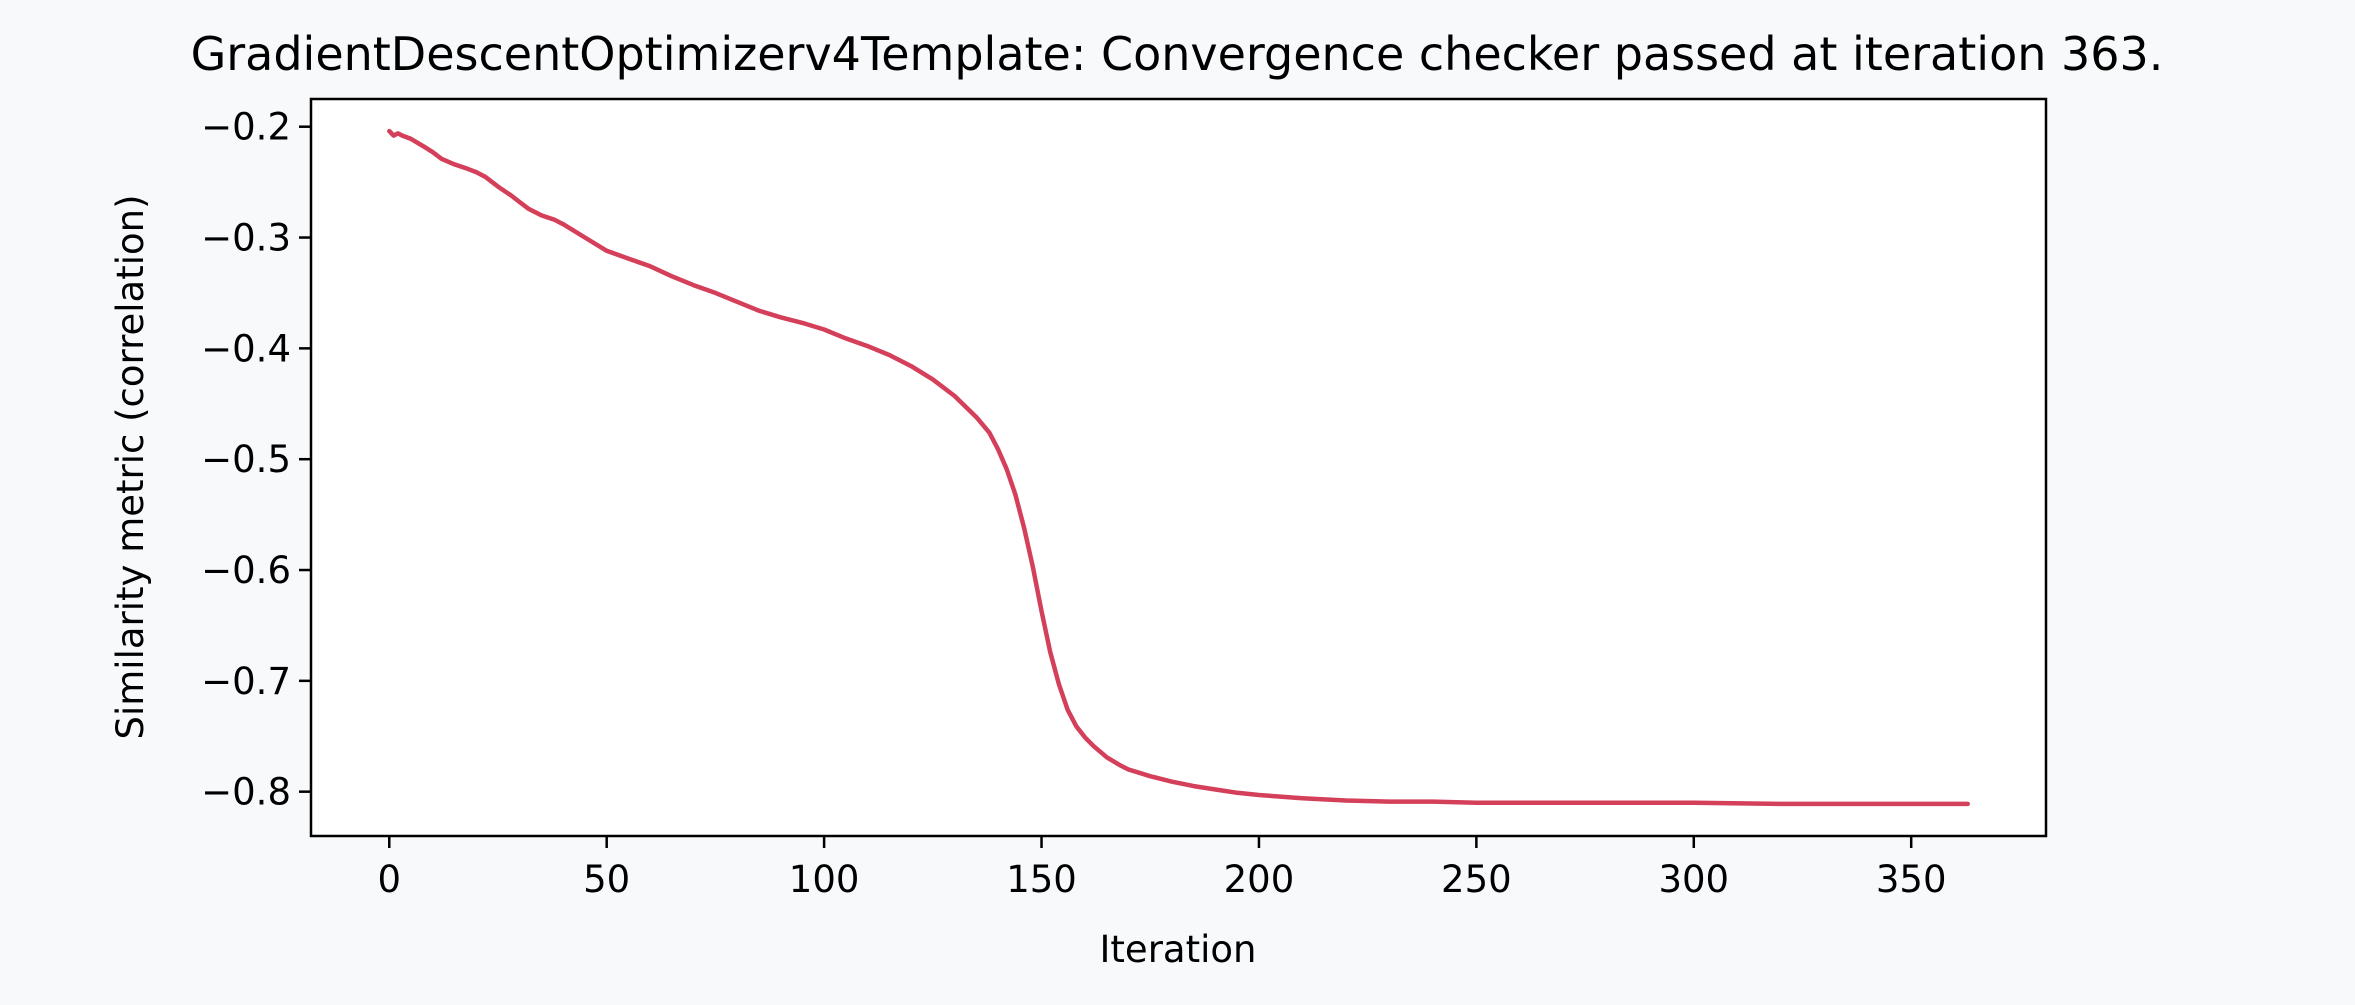 The image size is (2355, 1005). Describe the element at coordinates (246, 681) in the screenshot. I see `y-tick-label: −0.7` at that location.